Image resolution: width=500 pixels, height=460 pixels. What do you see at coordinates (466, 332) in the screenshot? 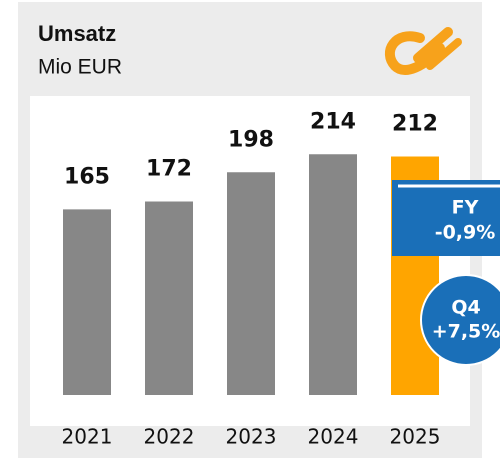
I see `callout-text: +7,5%` at bounding box center [466, 332].